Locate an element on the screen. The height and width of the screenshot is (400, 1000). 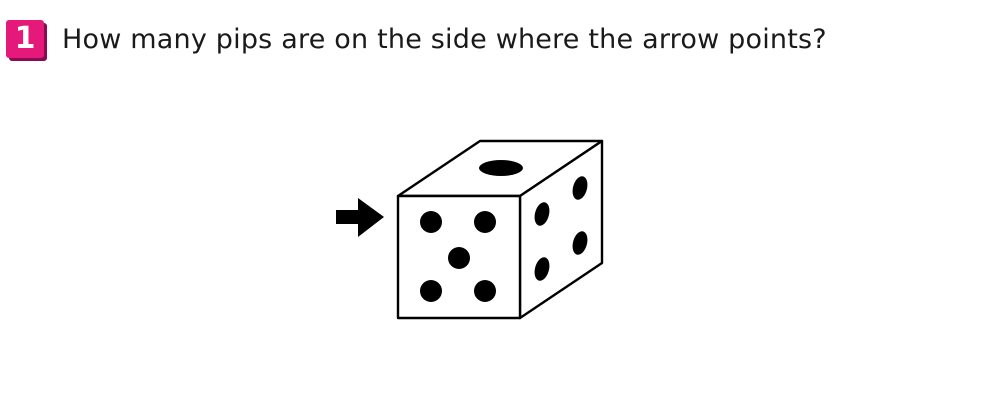
front-face-pips is located at coordinates (458, 256).